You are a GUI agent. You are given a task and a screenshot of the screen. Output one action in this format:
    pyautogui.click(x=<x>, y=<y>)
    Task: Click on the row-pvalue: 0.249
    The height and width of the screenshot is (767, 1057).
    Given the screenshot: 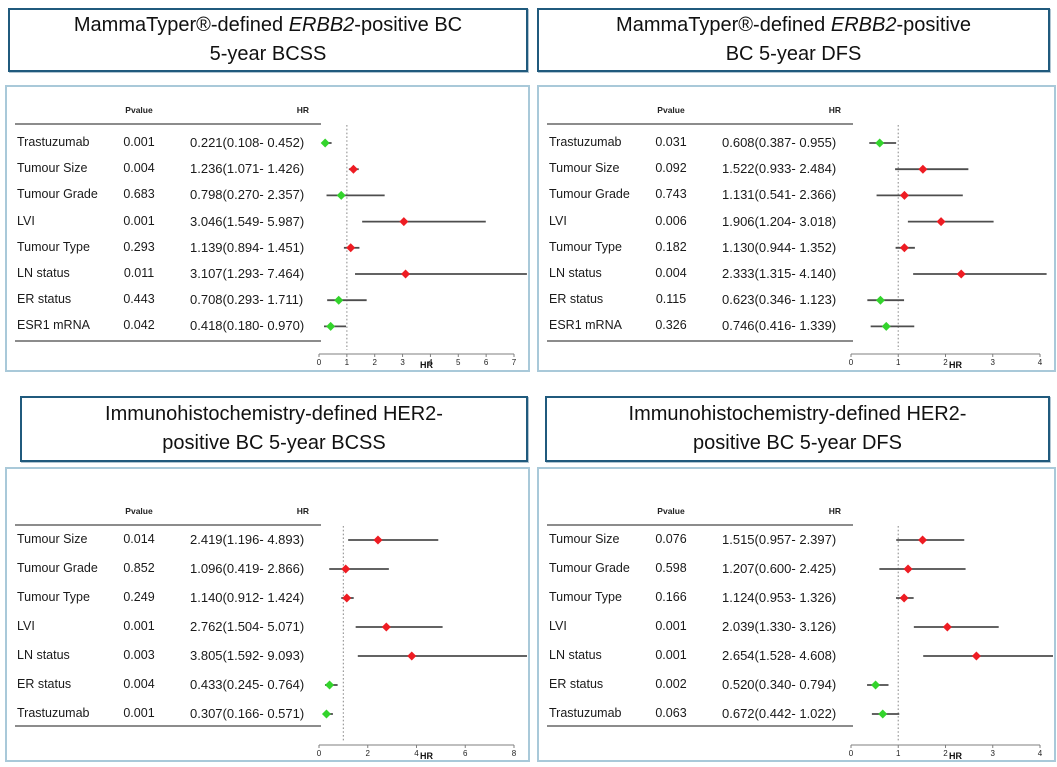 What is the action you would take?
    pyautogui.click(x=139, y=597)
    